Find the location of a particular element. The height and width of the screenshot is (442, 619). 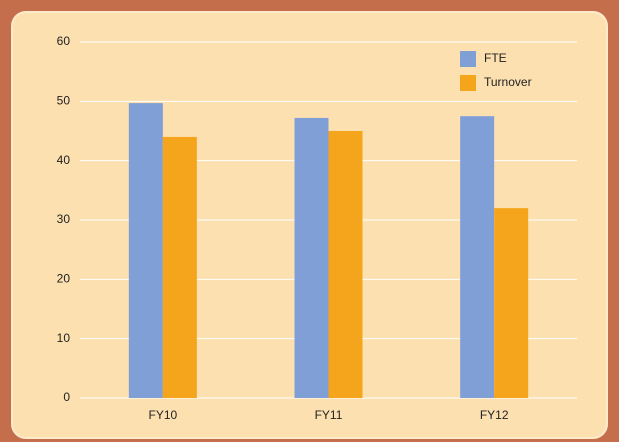

y-tick-label: 50 is located at coordinates (64, 101).